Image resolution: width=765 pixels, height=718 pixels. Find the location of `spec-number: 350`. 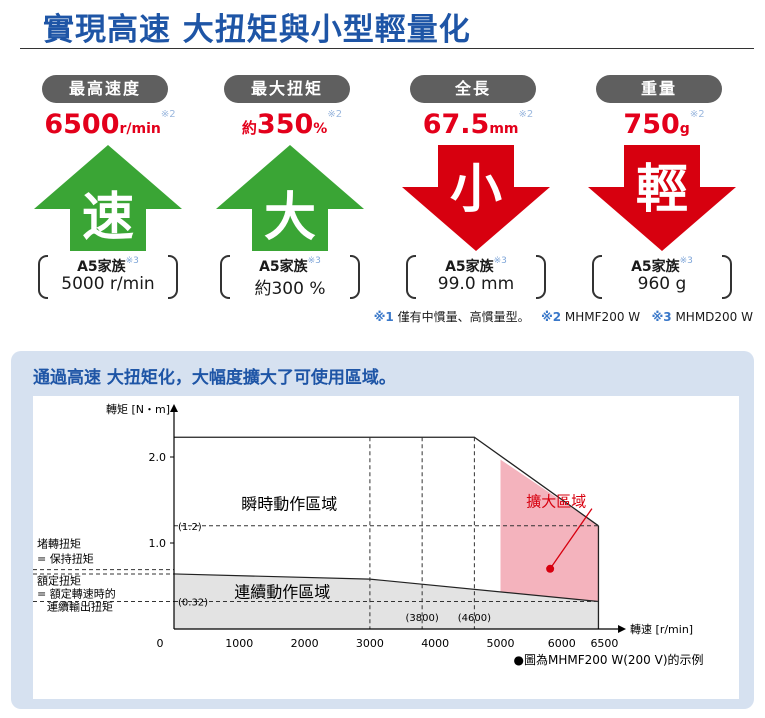

spec-number: 350 is located at coordinates (285, 124).